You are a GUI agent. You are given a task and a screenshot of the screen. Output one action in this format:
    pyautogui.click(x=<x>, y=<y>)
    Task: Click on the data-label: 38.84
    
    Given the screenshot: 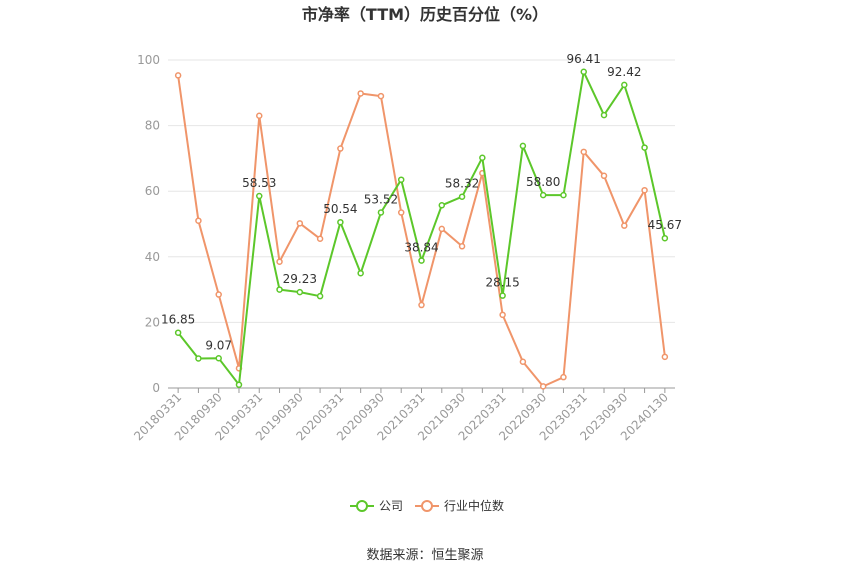 What is the action you would take?
    pyautogui.click(x=421, y=248)
    